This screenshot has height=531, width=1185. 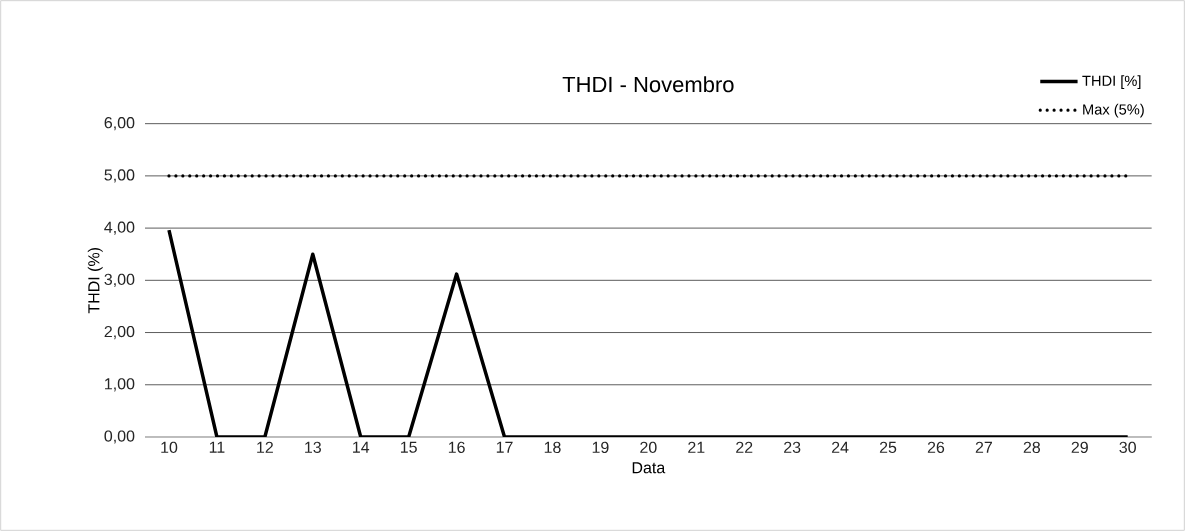 What do you see at coordinates (119, 124) in the screenshot?
I see `y-tick-label: 6,00` at bounding box center [119, 124].